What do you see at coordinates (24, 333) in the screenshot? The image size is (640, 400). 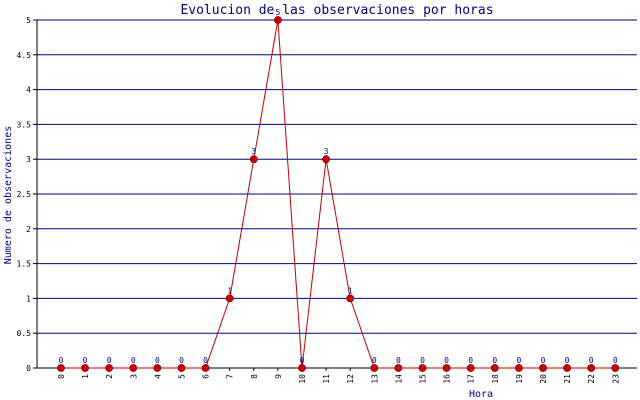 I see `y-tick-label: 0.5` at bounding box center [24, 333].